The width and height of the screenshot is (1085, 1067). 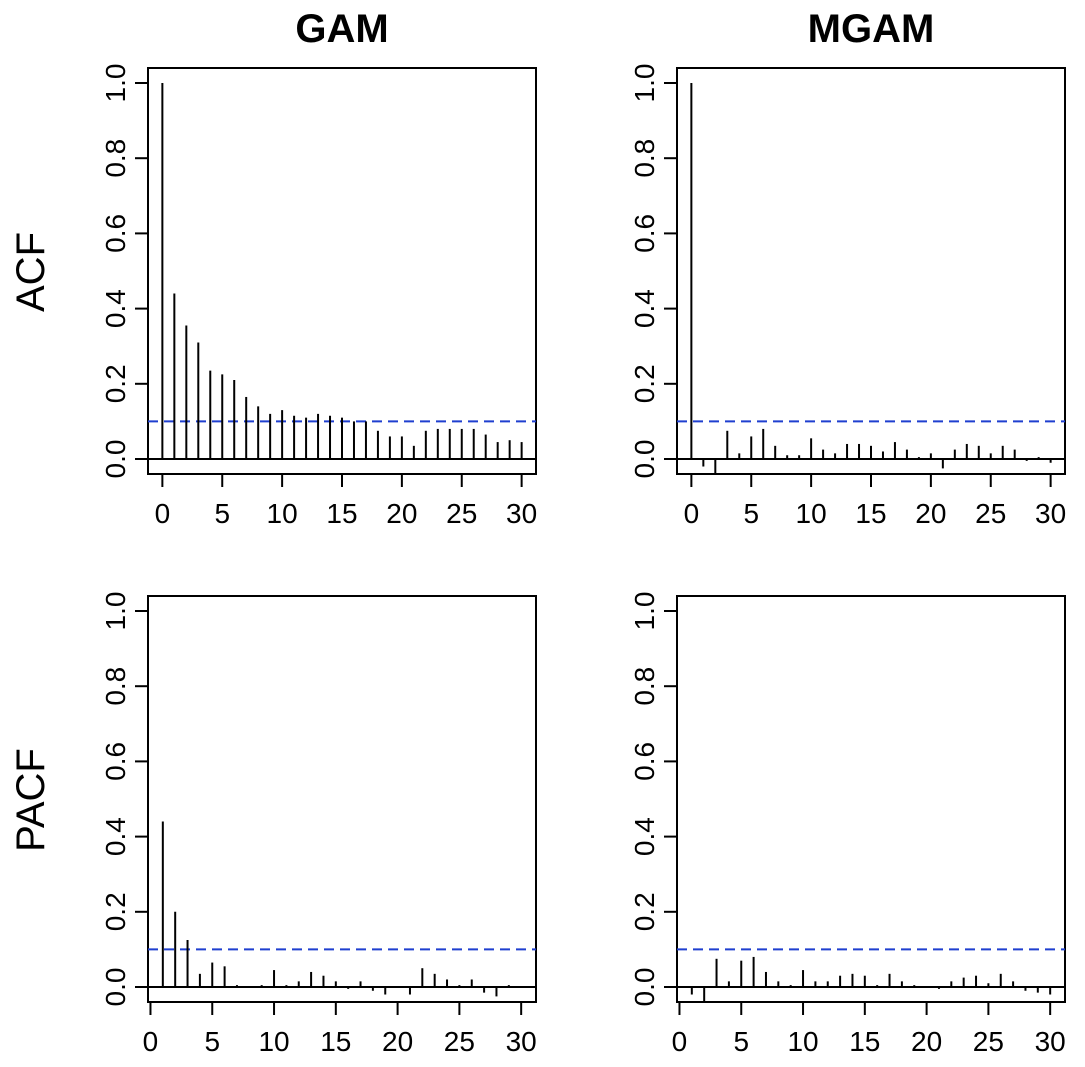 I want to click on panel-1-ytick-label-0: 0.0, so click(x=644, y=459).